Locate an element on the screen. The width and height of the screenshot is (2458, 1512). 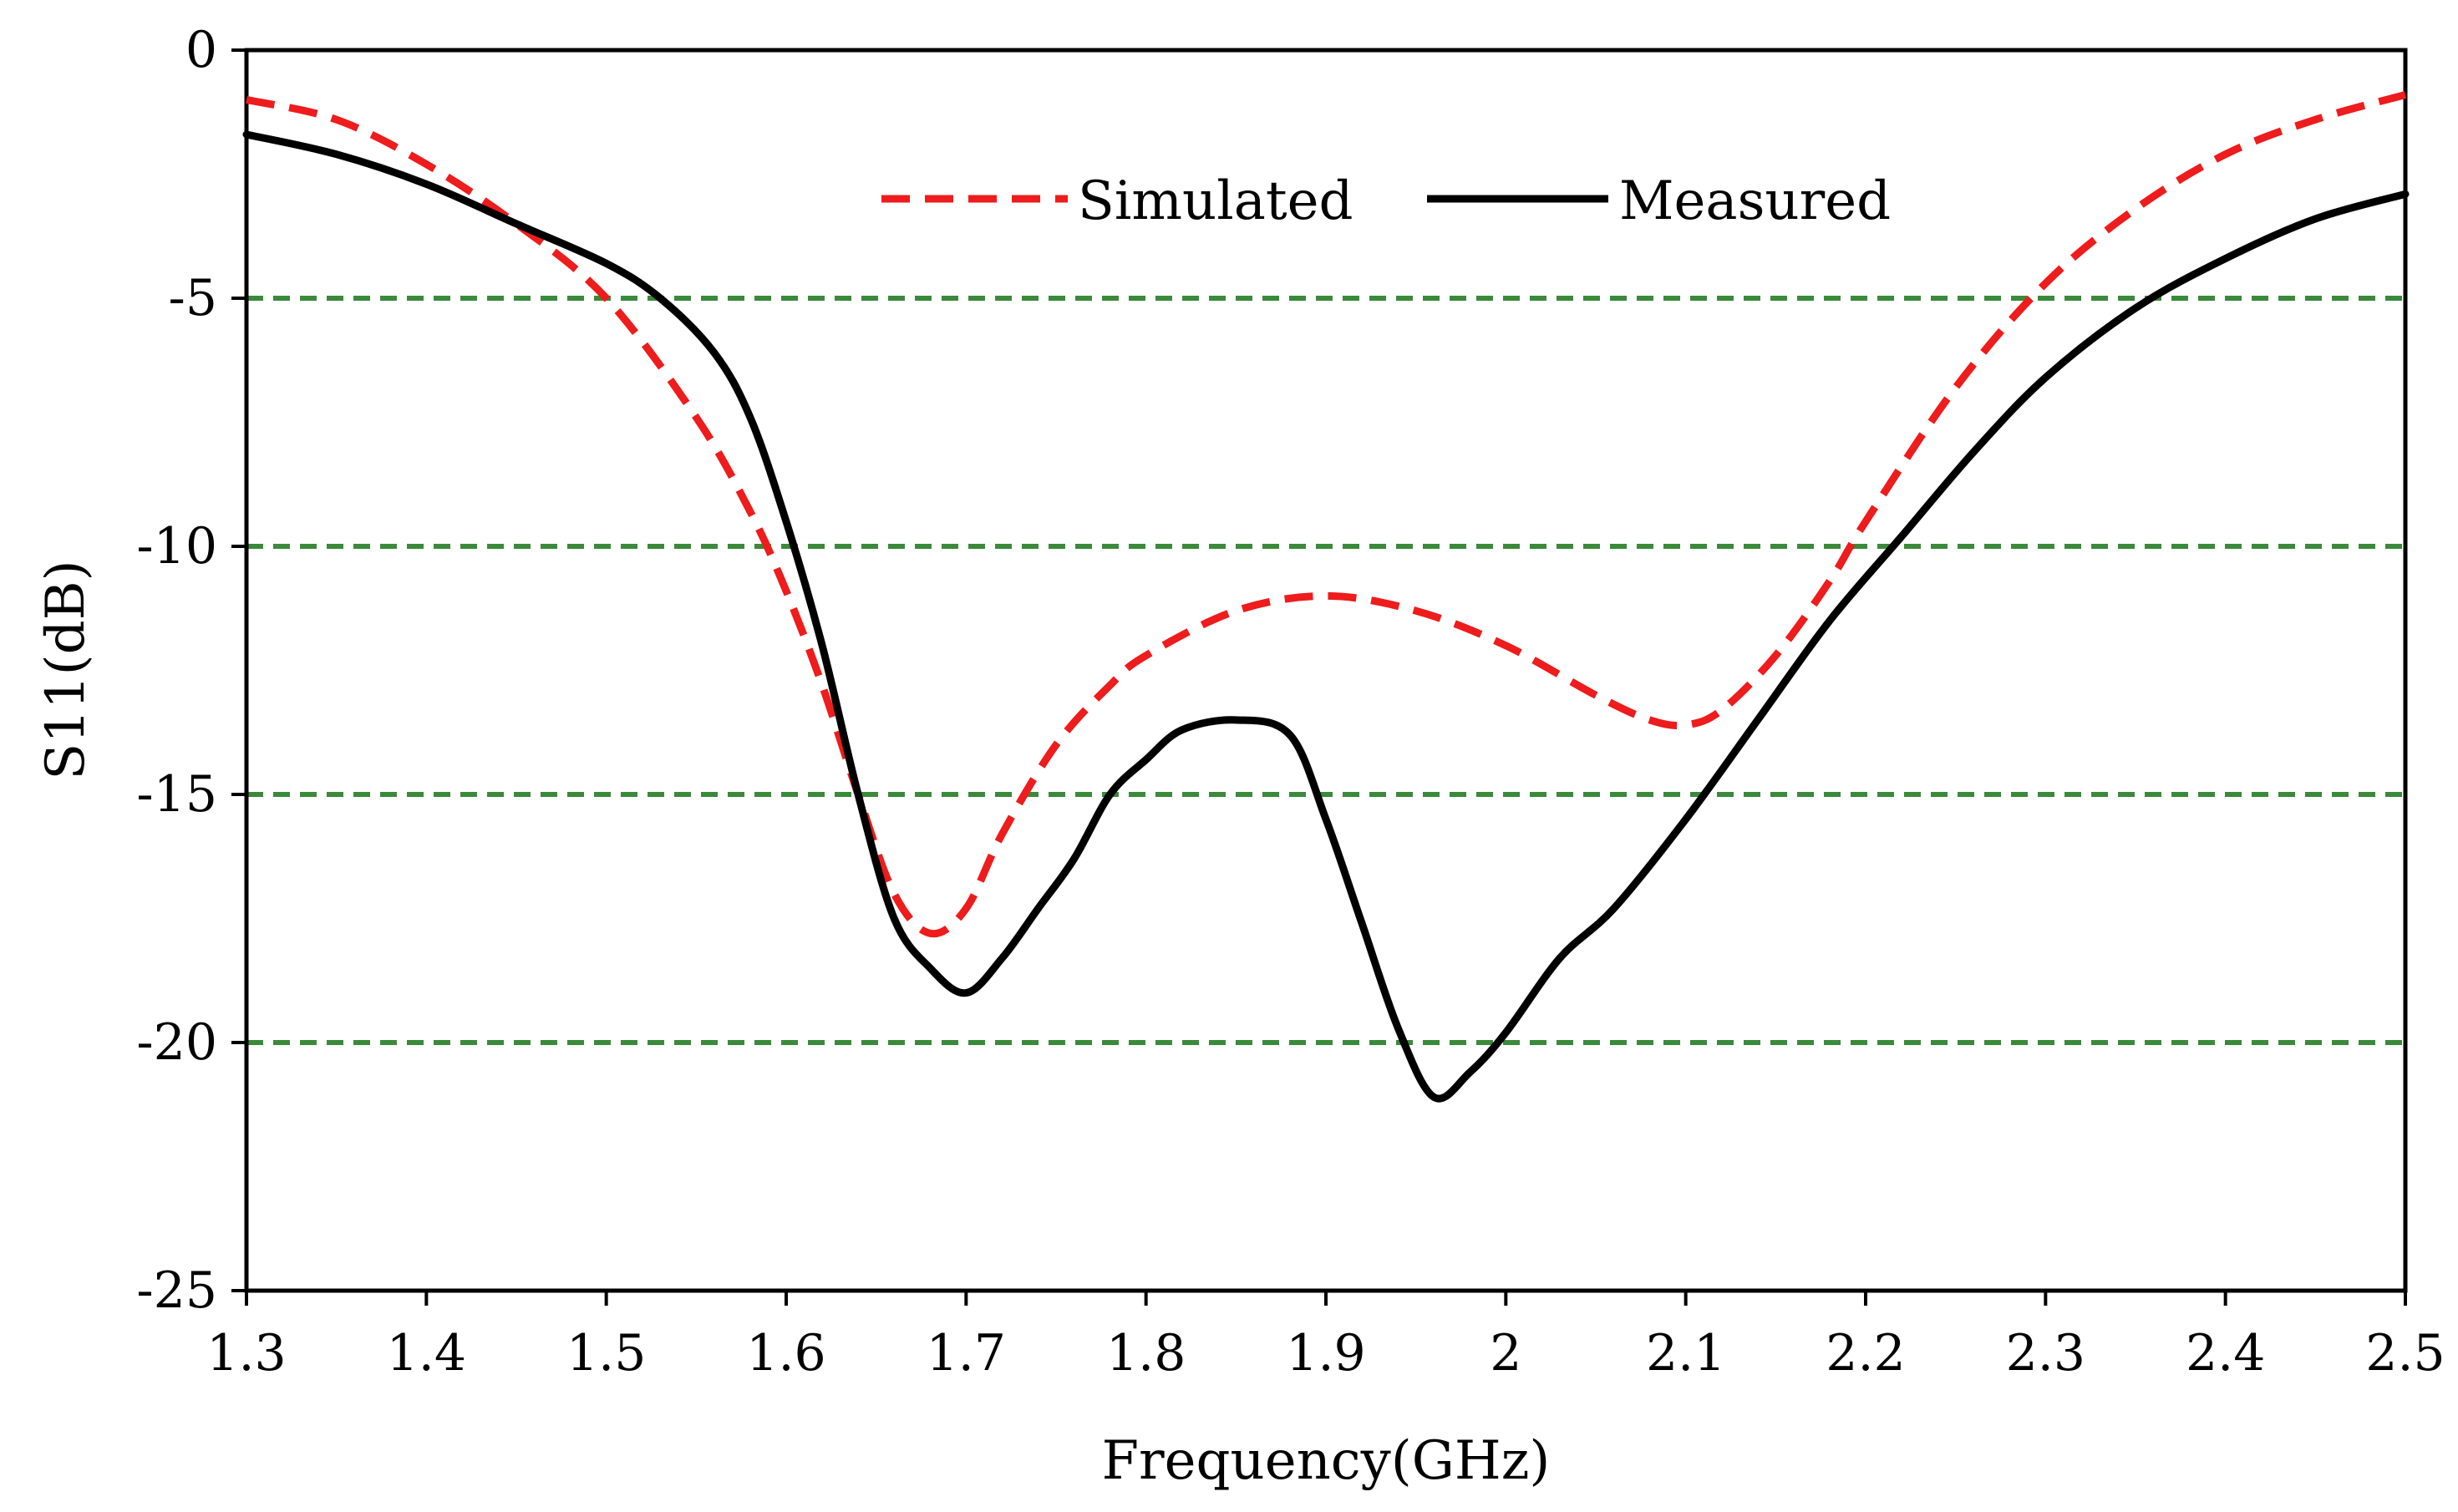
y-tick-label: -20 is located at coordinates (176, 1042).